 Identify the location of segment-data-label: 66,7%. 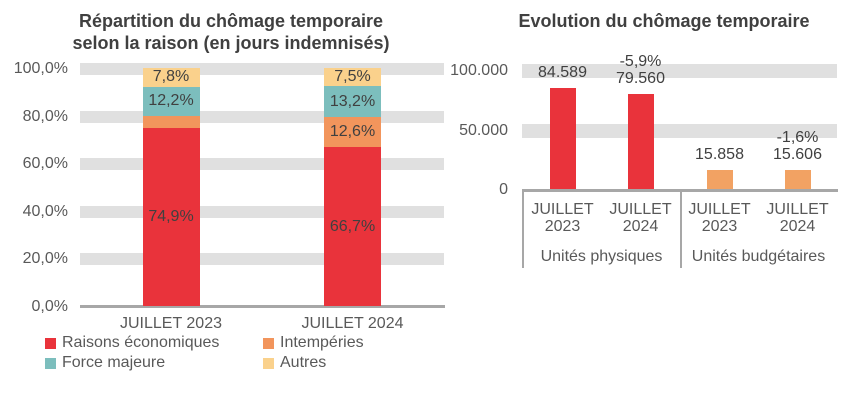
(352, 226).